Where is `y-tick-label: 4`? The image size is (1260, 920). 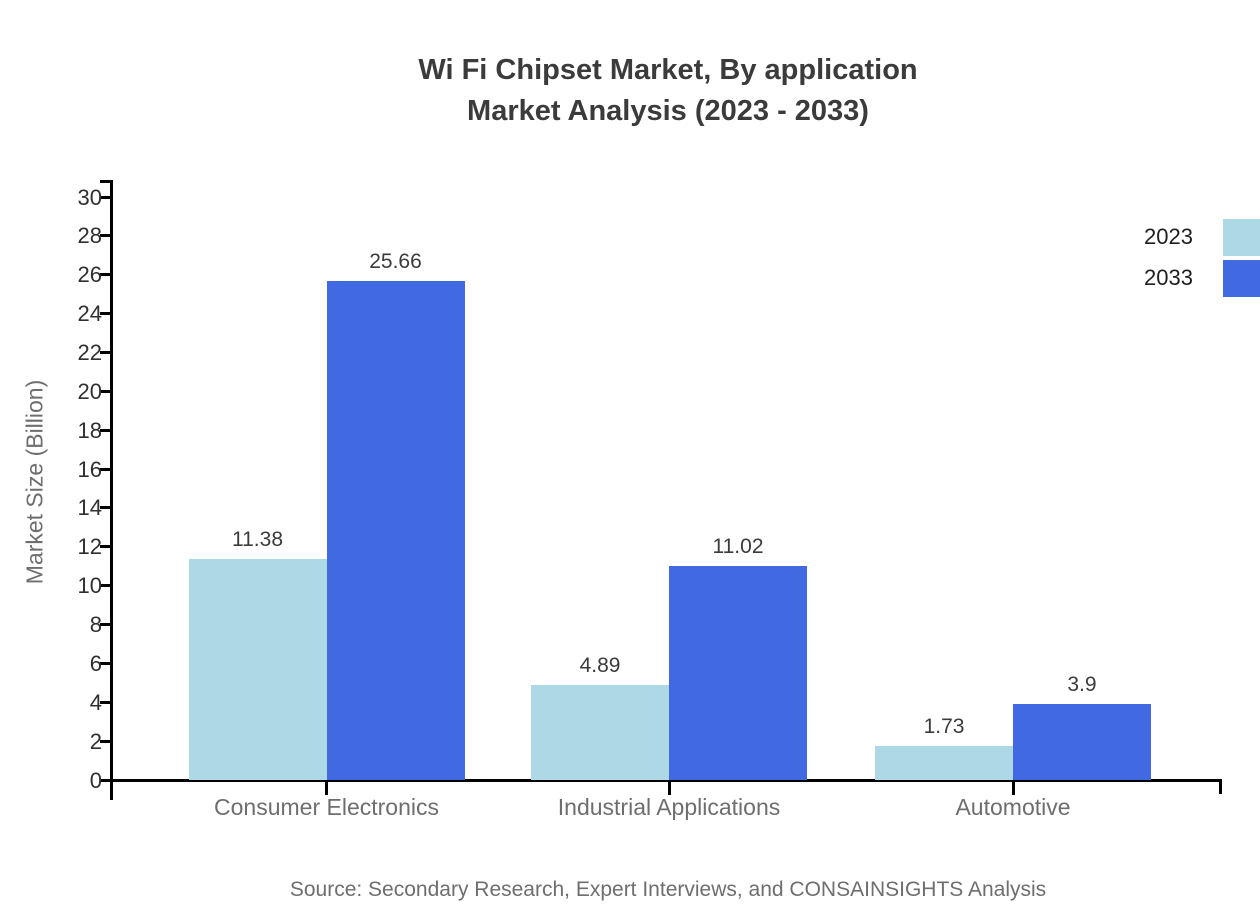 y-tick-label: 4 is located at coordinates (95, 702).